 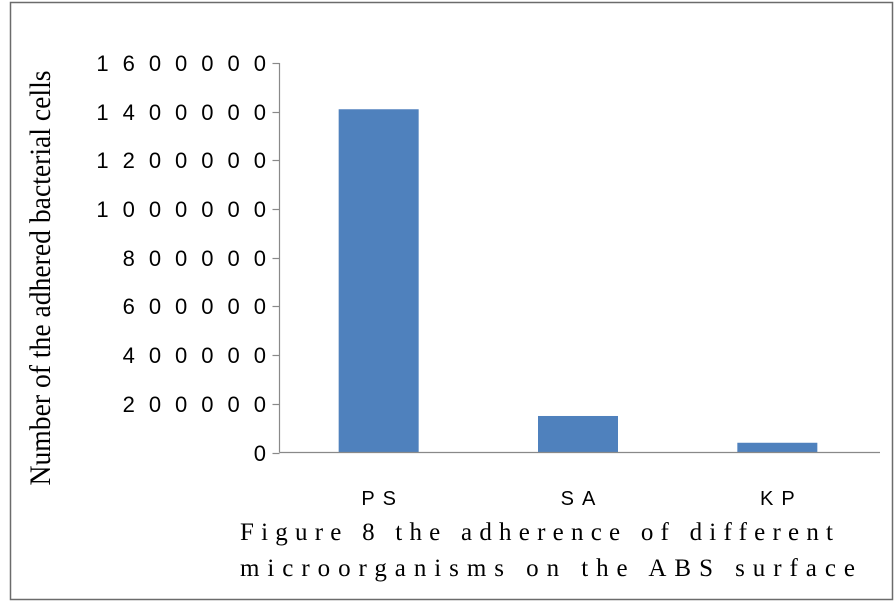 I want to click on y-tick-label: 0, so click(x=267, y=453).